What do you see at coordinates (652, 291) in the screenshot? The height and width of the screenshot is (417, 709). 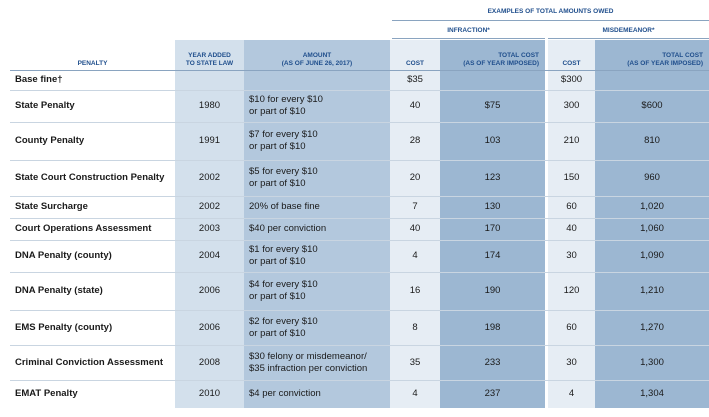 I see `table-cell: 1,210` at bounding box center [652, 291].